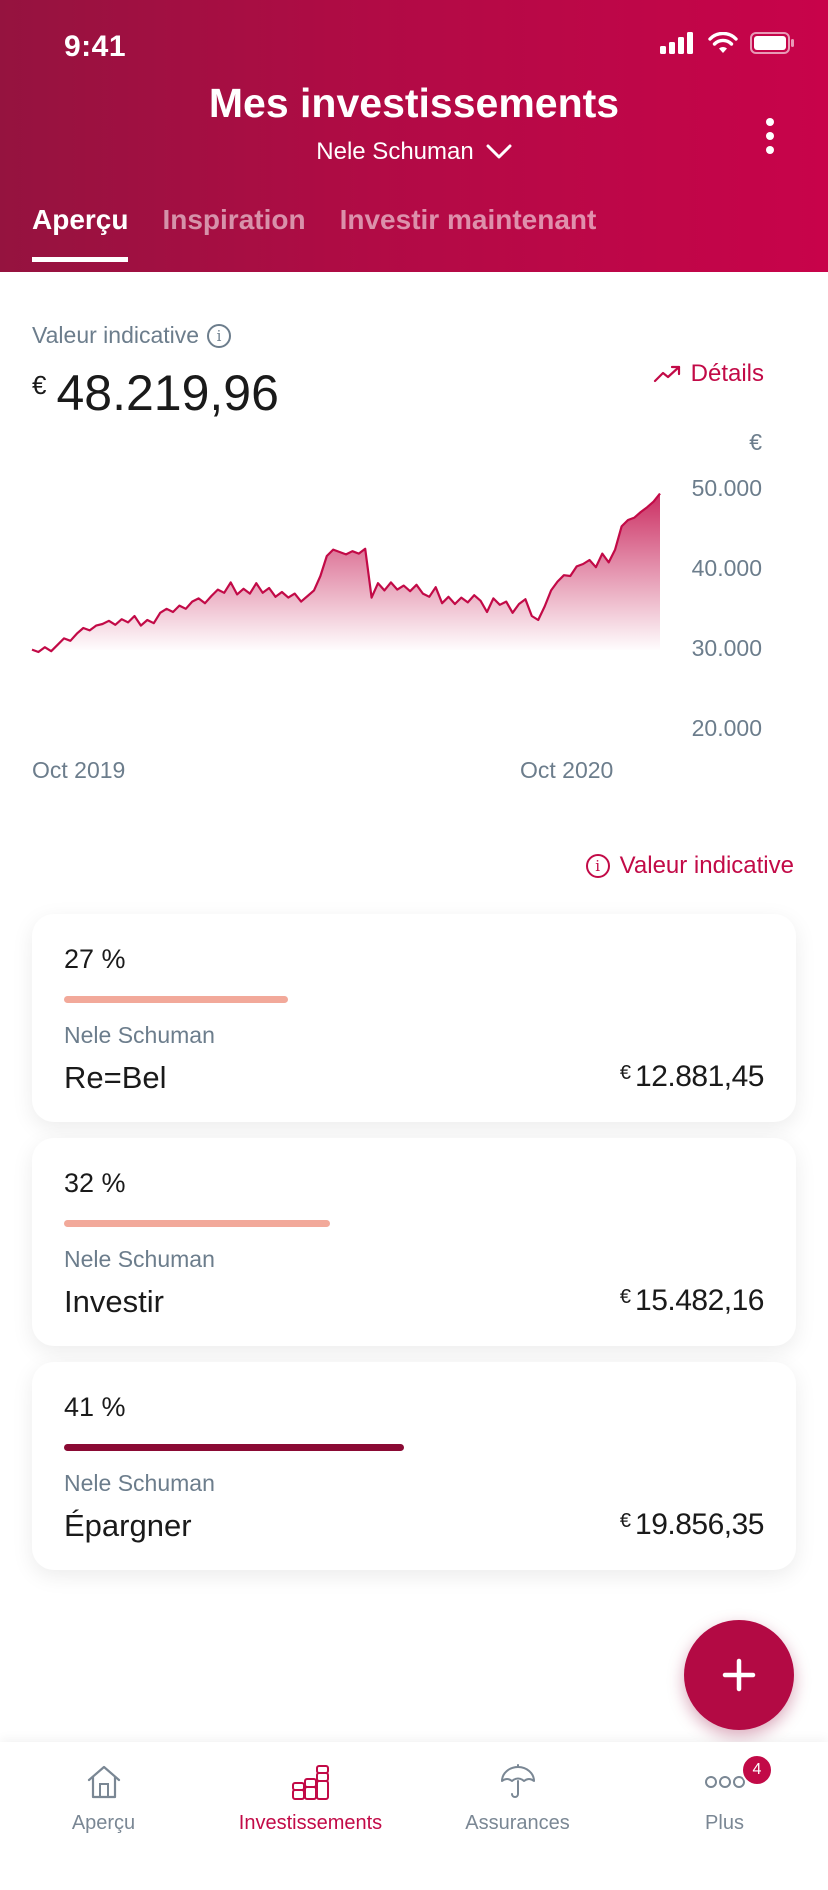 The image size is (828, 1890). What do you see at coordinates (167, 393) in the screenshot?
I see `total-value-amount: 48.219,96` at bounding box center [167, 393].